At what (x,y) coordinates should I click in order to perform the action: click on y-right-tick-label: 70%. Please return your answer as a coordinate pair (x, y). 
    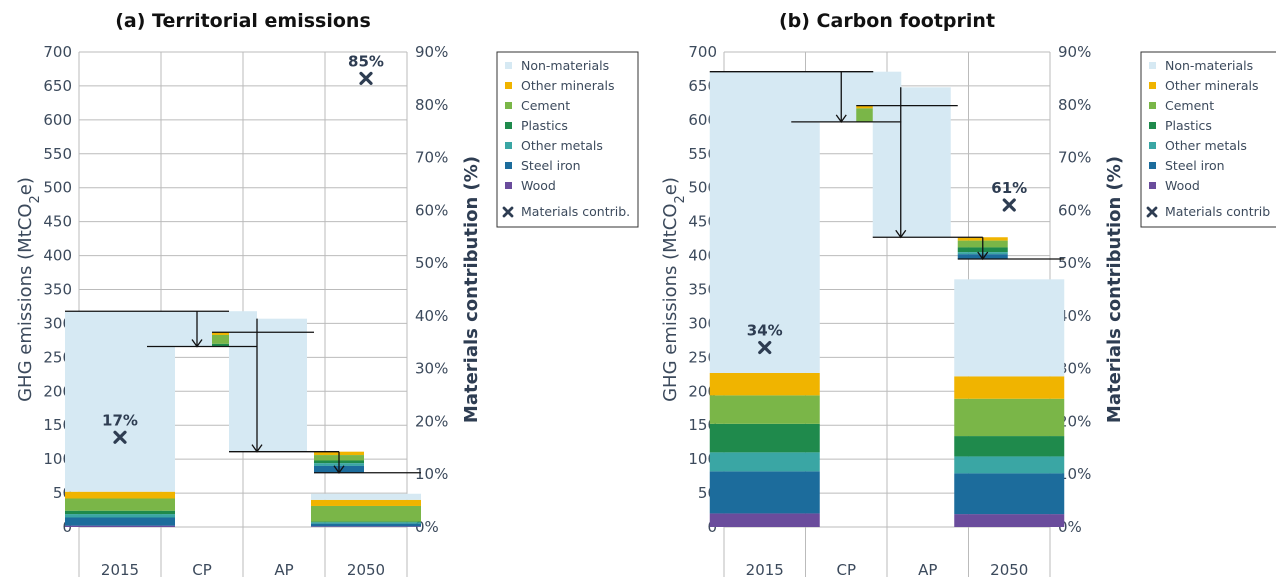
    Looking at the image, I should click on (1074, 158).